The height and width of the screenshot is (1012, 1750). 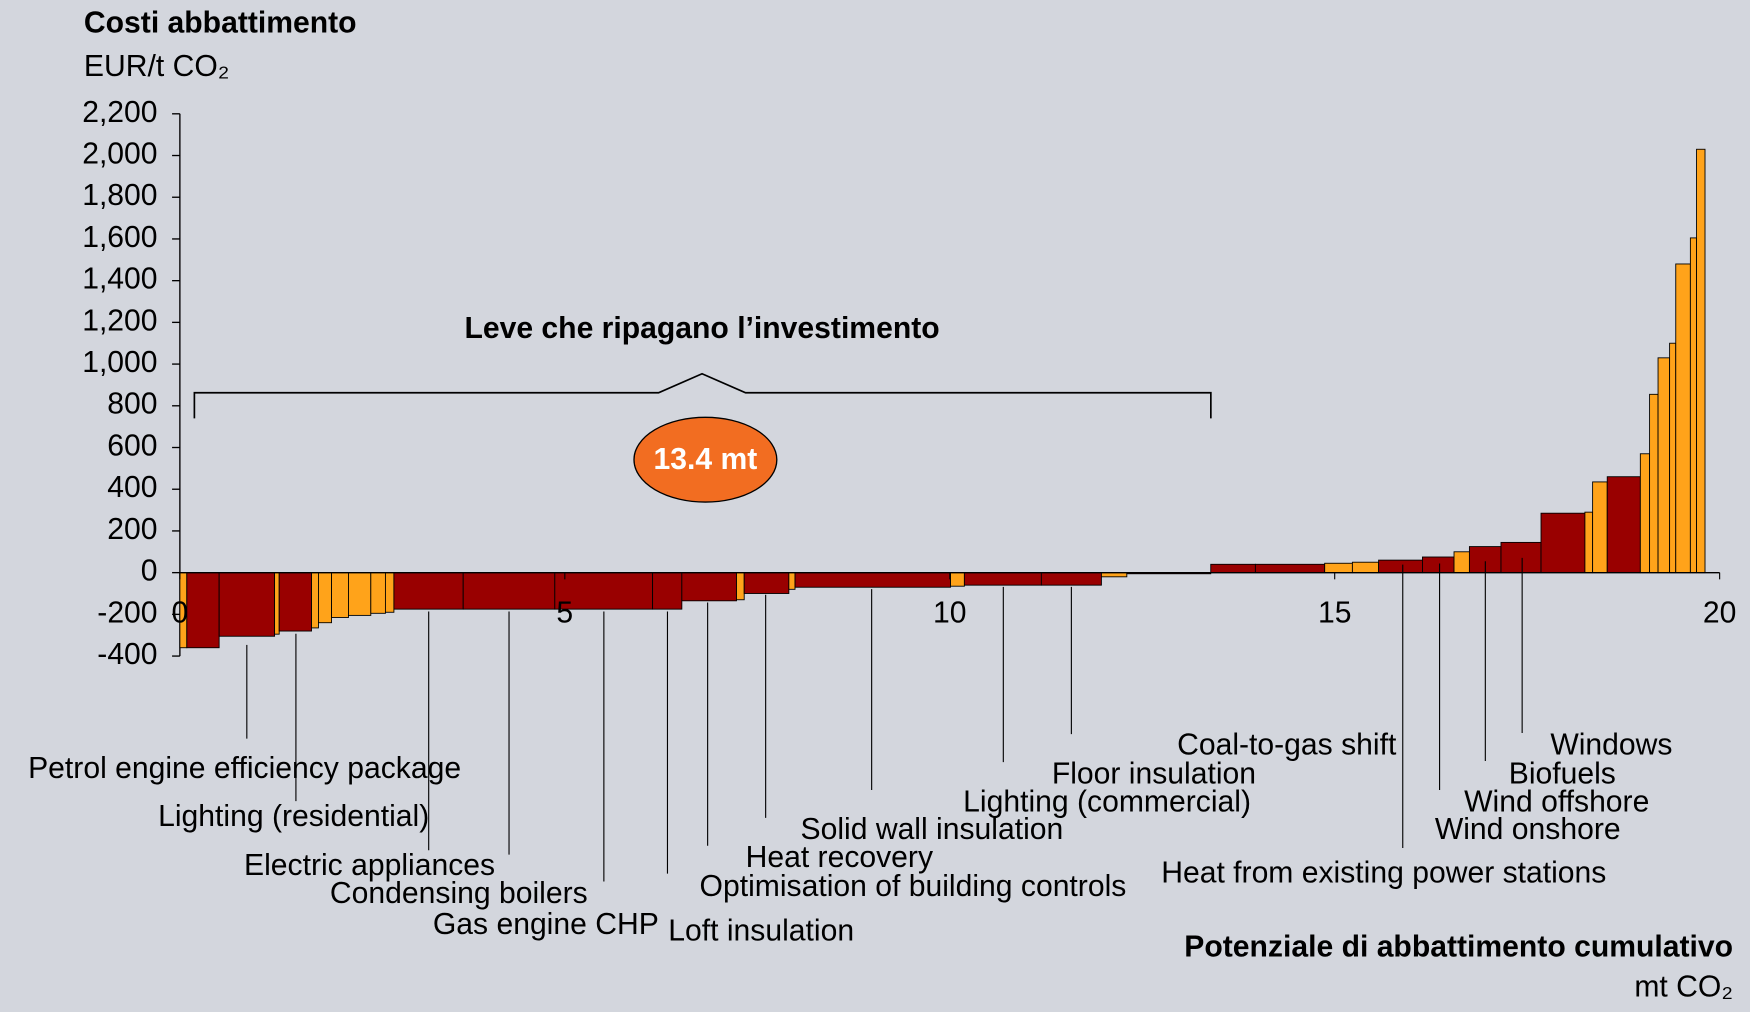 What do you see at coordinates (1556, 801) in the screenshot?
I see `bar-label: Wind offshore` at bounding box center [1556, 801].